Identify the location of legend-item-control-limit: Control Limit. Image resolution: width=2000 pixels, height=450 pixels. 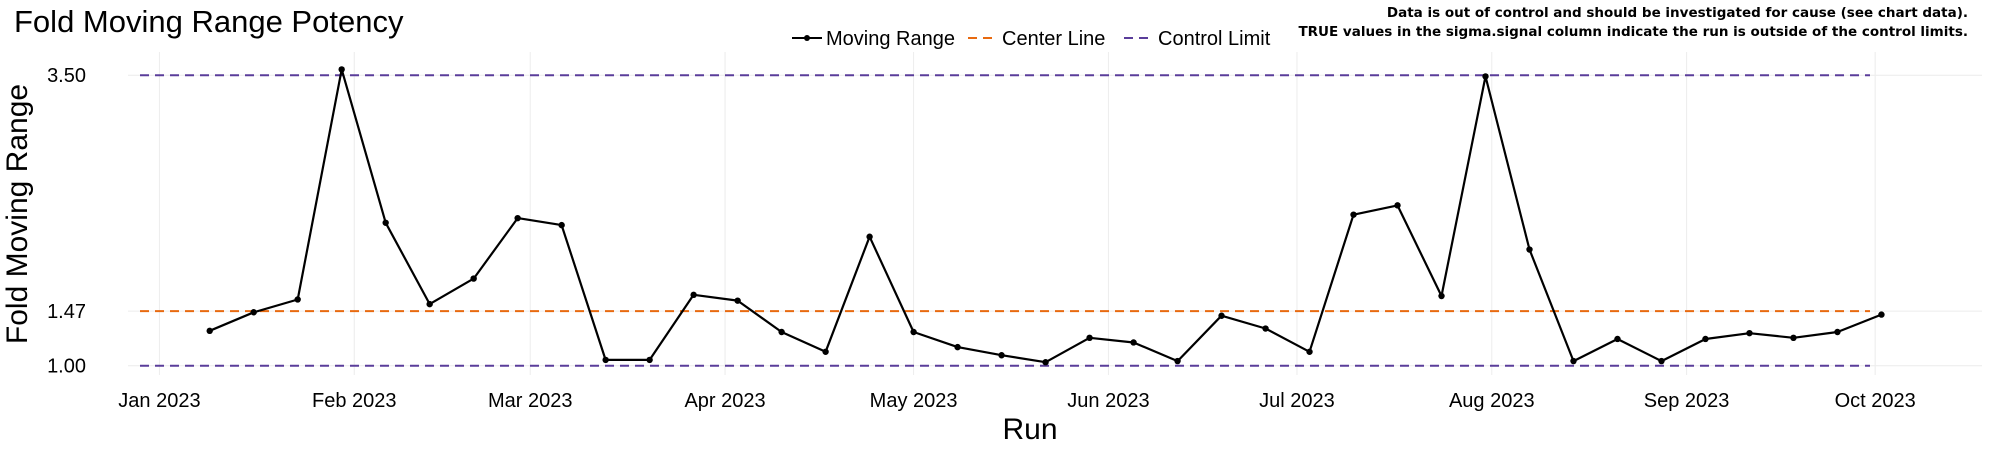
(1197, 39).